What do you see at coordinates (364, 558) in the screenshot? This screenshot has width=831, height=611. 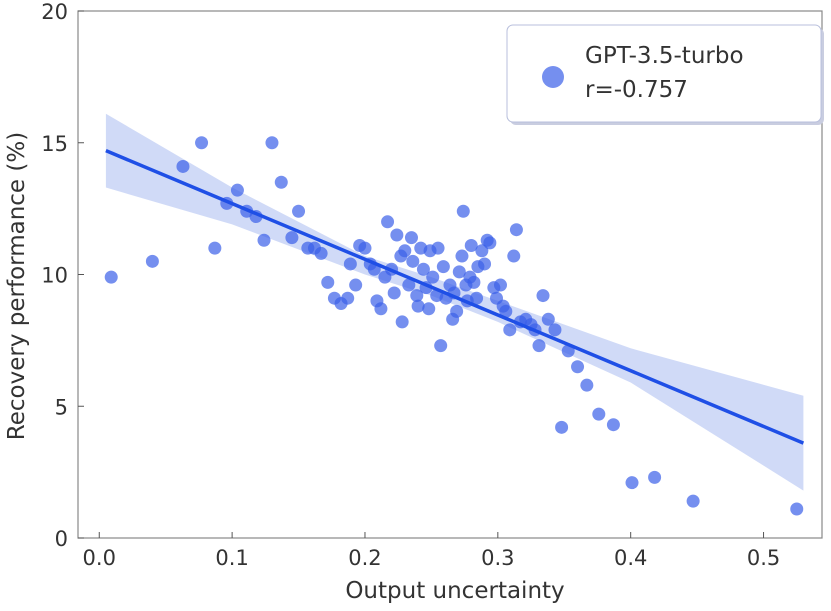 I see `x-tick-label: 0.2` at bounding box center [364, 558].